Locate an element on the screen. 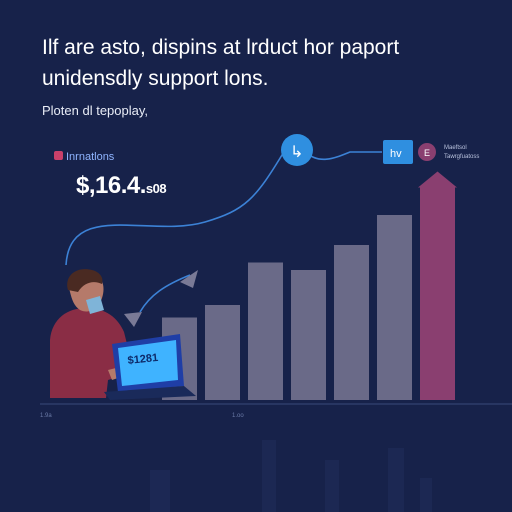 The image size is (512, 512). highlight-bar-arrow-icon is located at coordinates (437, 179).